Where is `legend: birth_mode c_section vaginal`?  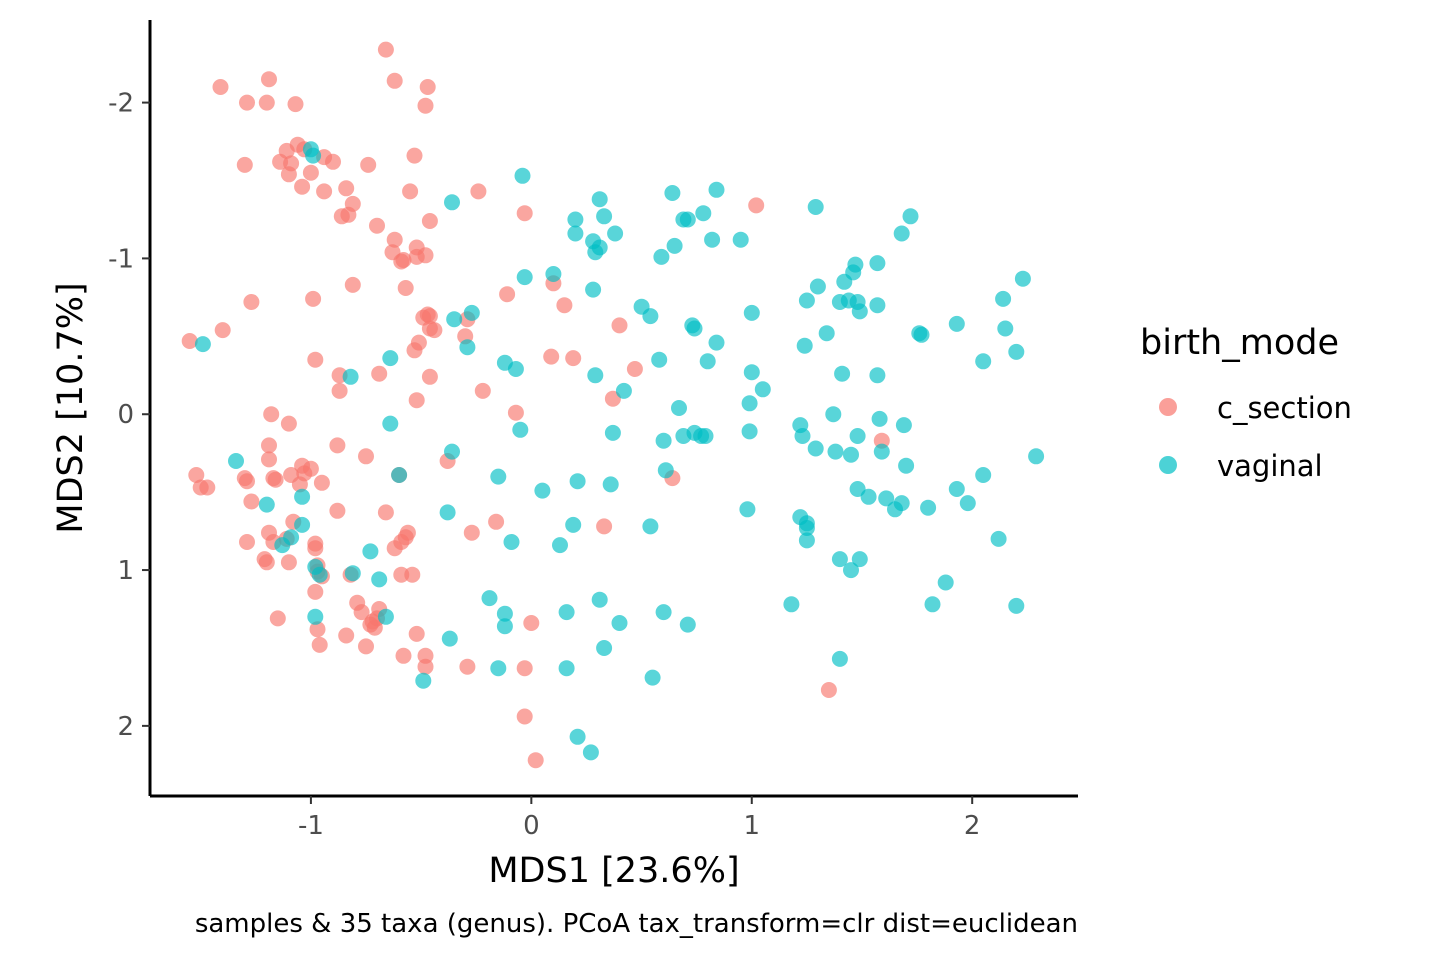
legend: birth_mode c_section vaginal is located at coordinates (1246, 403).